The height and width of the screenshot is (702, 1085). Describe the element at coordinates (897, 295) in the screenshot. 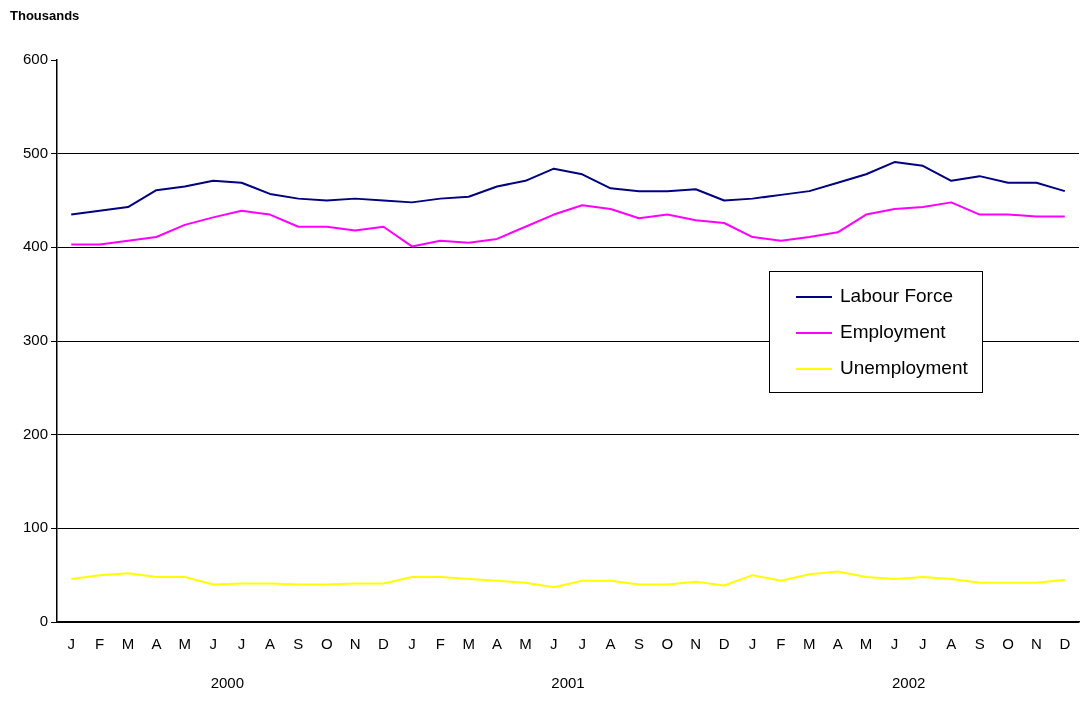

I see `legend-label: Labour Force` at that location.